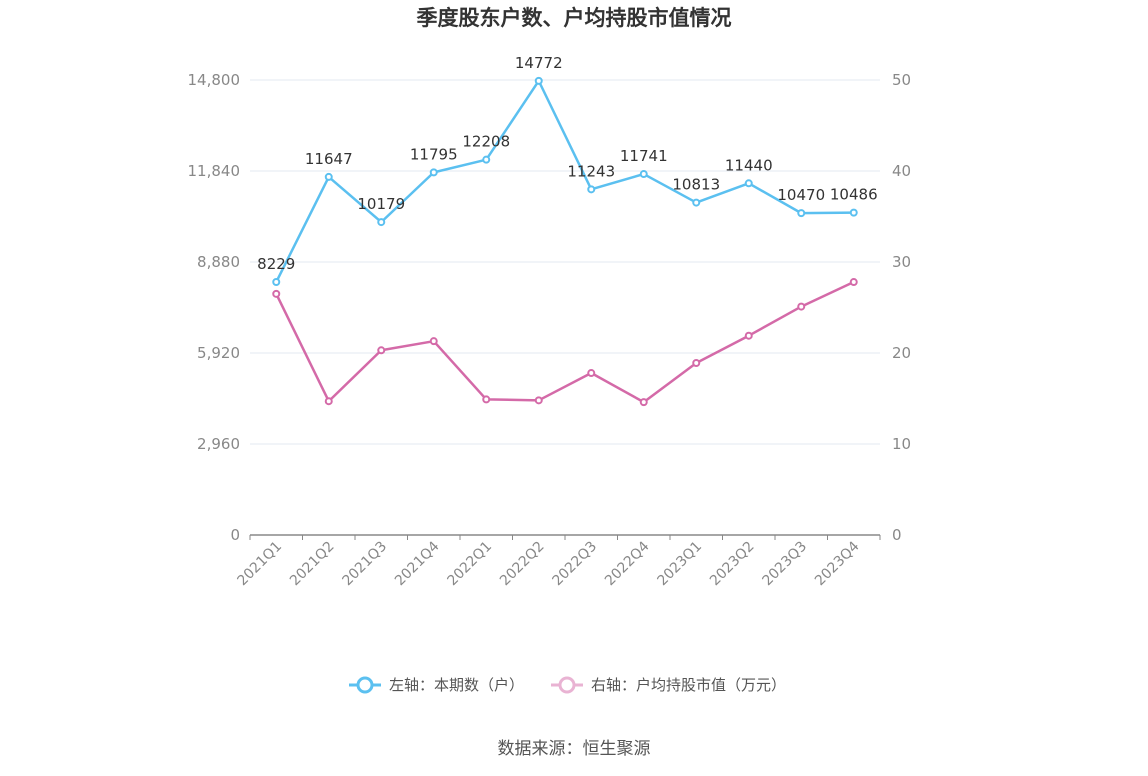 Image resolution: width=1148 pixels, height=776 pixels. Describe the element at coordinates (627, 563) in the screenshot. I see `x-axis-tick-label: 2022Q4` at that location.